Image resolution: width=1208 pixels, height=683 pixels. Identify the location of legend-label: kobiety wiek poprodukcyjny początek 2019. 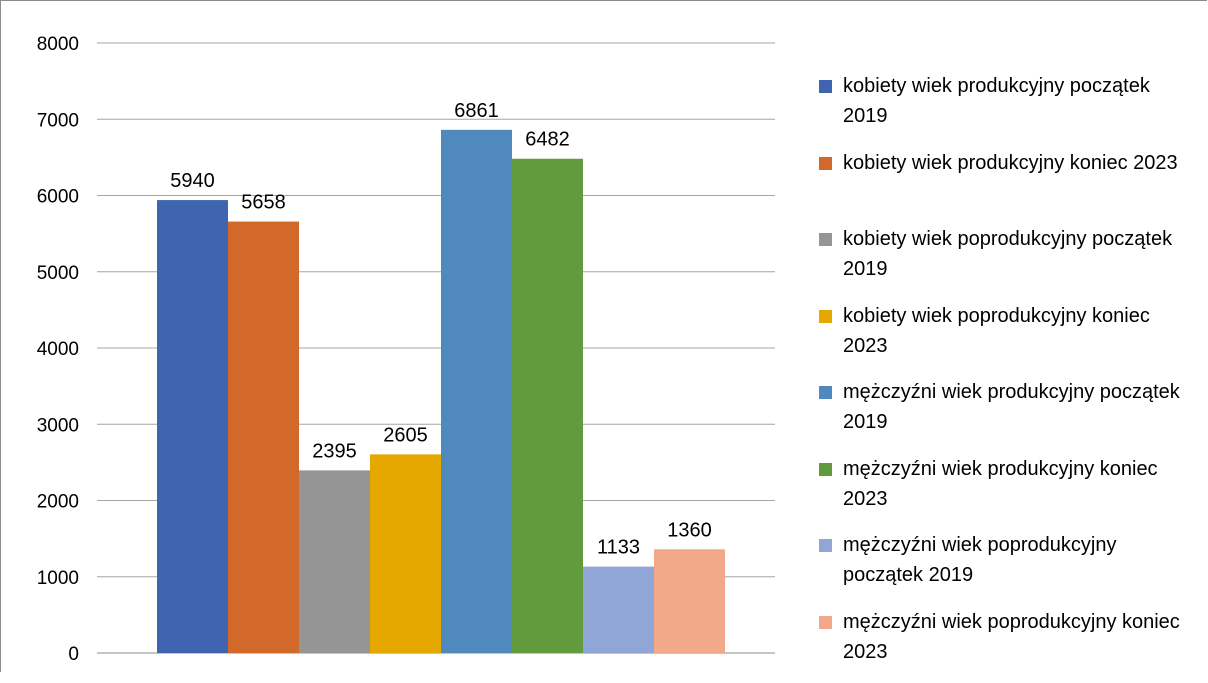
(1007, 254).